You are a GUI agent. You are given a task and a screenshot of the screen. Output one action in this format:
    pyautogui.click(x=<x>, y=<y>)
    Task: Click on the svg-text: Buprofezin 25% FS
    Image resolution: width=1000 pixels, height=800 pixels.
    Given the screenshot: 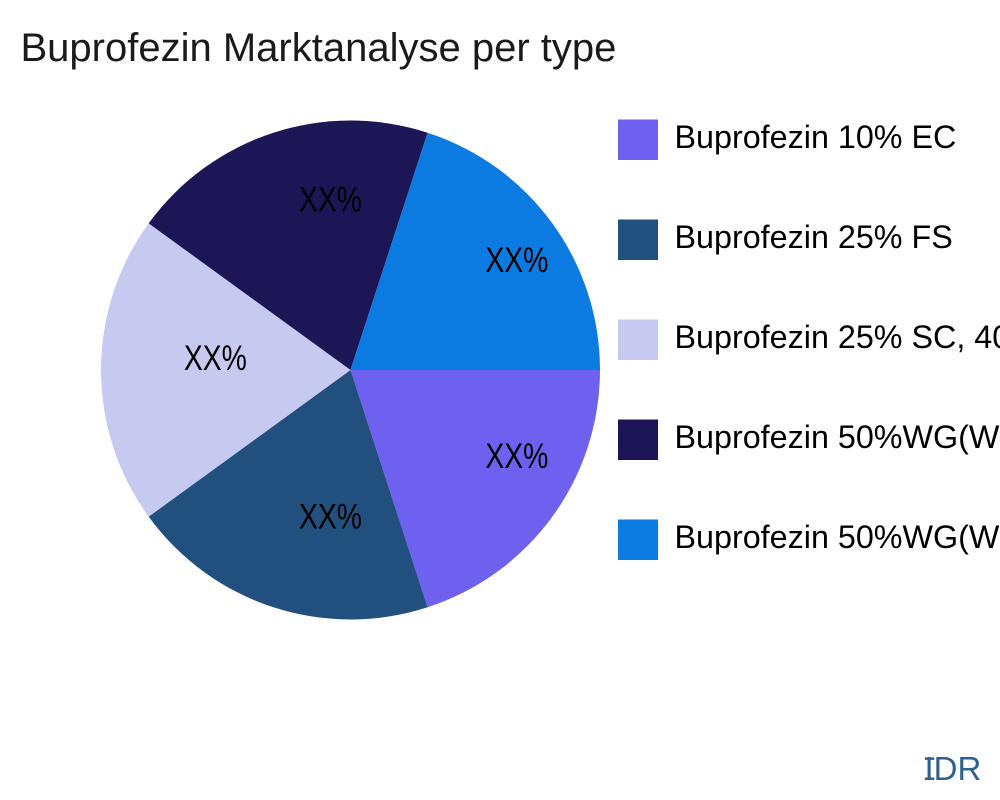 What is the action you would take?
    pyautogui.click(x=814, y=237)
    